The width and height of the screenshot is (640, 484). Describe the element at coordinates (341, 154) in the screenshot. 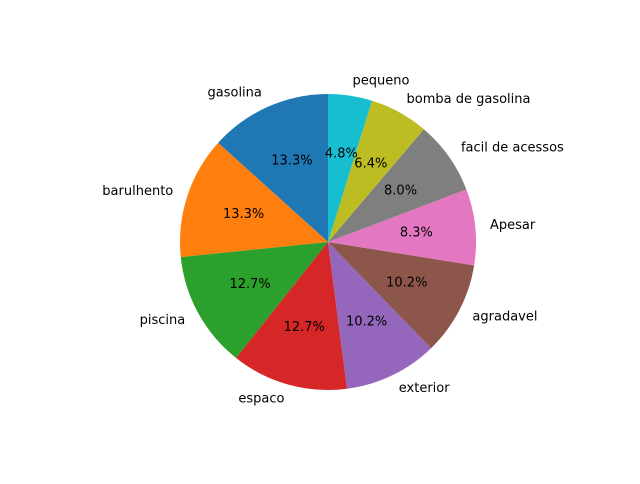

I see `percent-label: 4.8%` at that location.